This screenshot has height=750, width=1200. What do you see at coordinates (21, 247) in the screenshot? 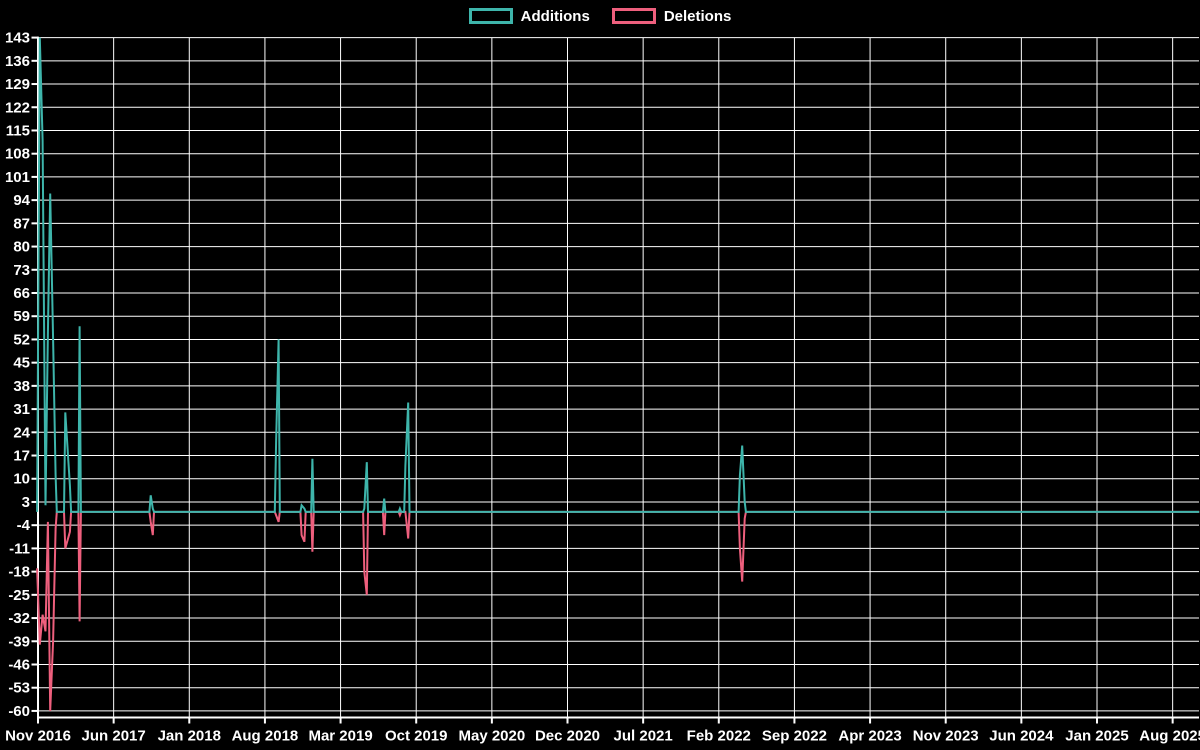
I see `svg-text: 80` at bounding box center [21, 247].